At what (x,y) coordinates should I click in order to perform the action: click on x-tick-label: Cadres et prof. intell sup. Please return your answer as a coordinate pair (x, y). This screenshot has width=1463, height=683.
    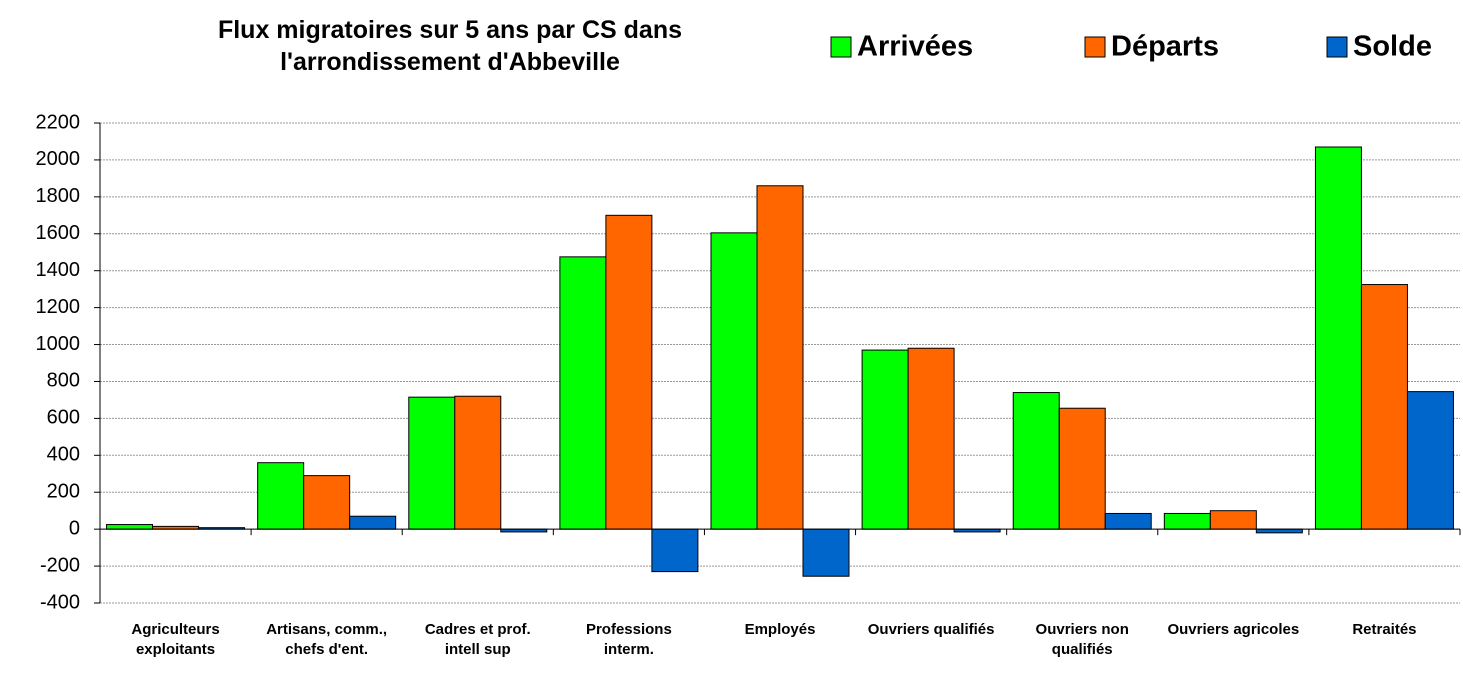
    Looking at the image, I should click on (477, 639).